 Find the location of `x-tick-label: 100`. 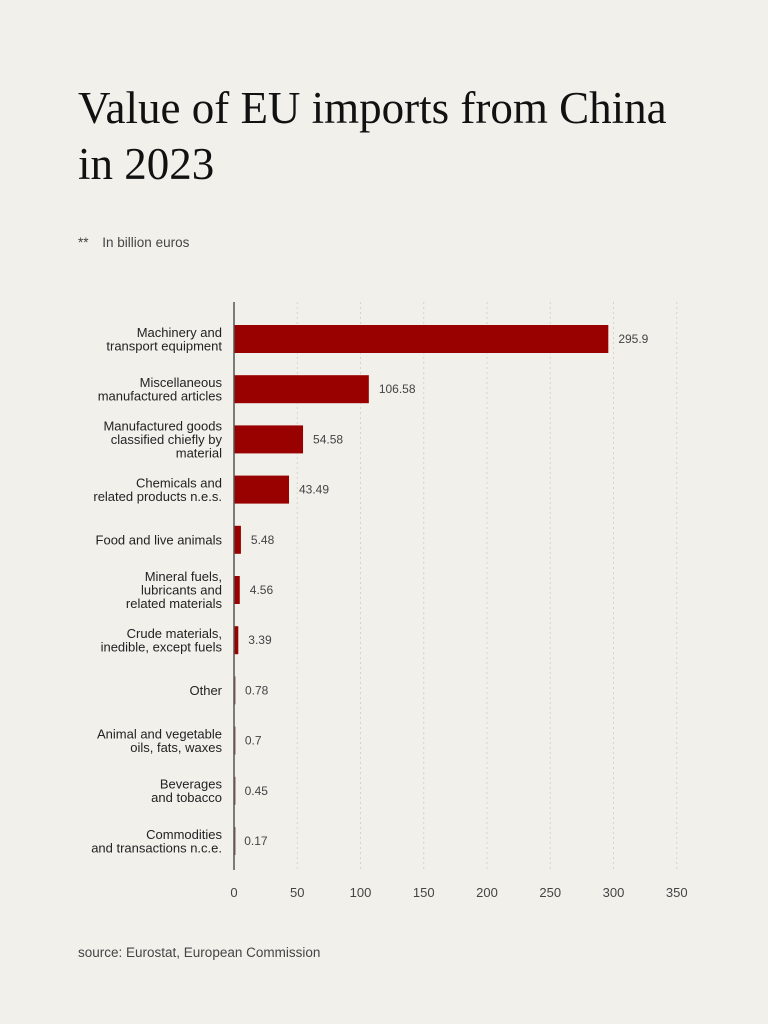

x-tick-label: 100 is located at coordinates (361, 892).